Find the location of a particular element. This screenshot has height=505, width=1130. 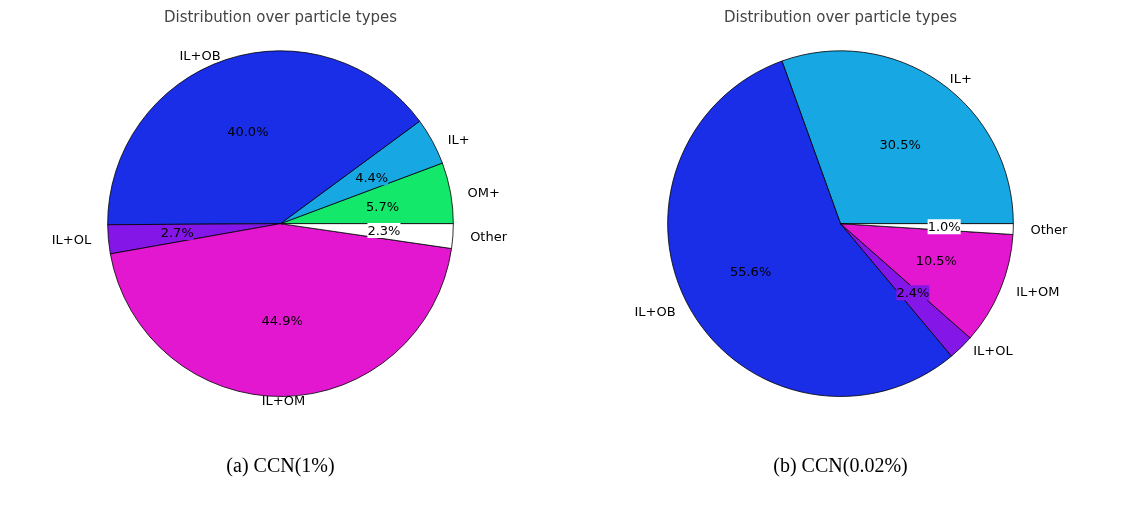

data-label: 4.4% is located at coordinates (372, 178).